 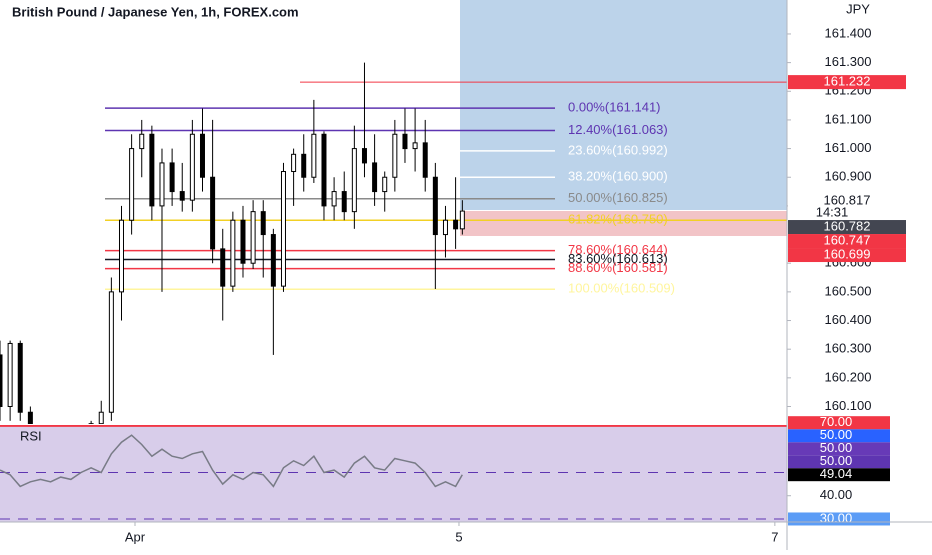 I want to click on y-tick-label: 160.300, so click(x=848, y=348).